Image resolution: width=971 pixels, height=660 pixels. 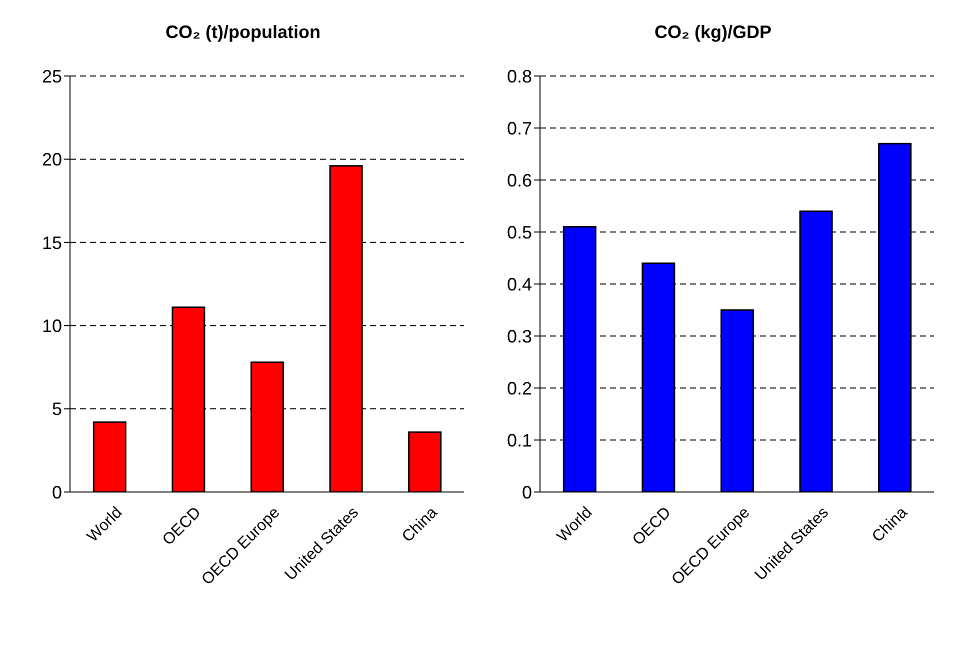 I want to click on y-tick-label: 0.3, so click(x=519, y=336).